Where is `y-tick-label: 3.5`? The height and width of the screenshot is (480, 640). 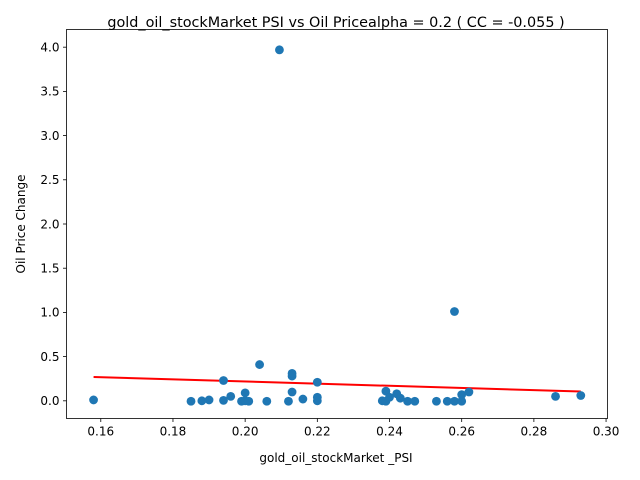
y-tick-label: 3.5 is located at coordinates (49, 92).